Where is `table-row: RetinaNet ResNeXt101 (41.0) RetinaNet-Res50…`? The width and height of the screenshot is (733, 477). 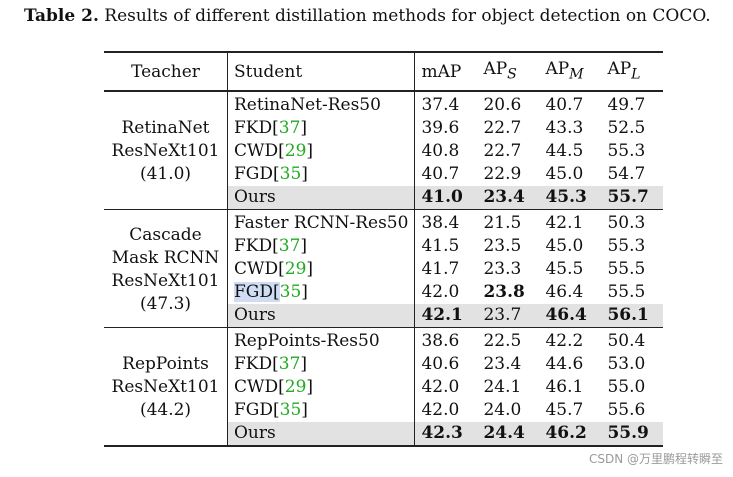
table-row: RetinaNet ResNeXt101 (41.0) RetinaNet-Res50… is located at coordinates (384, 137).